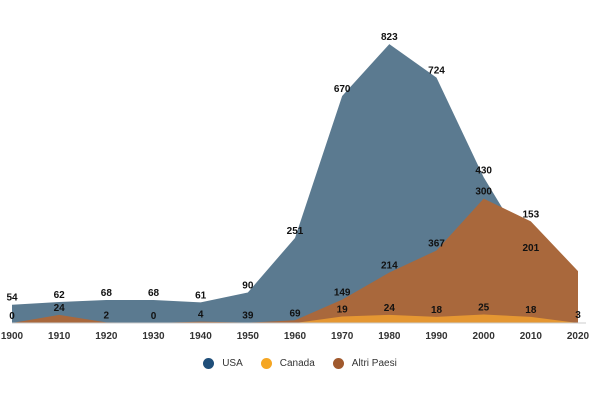  I want to click on data-label-usa-1940: 61, so click(201, 295).